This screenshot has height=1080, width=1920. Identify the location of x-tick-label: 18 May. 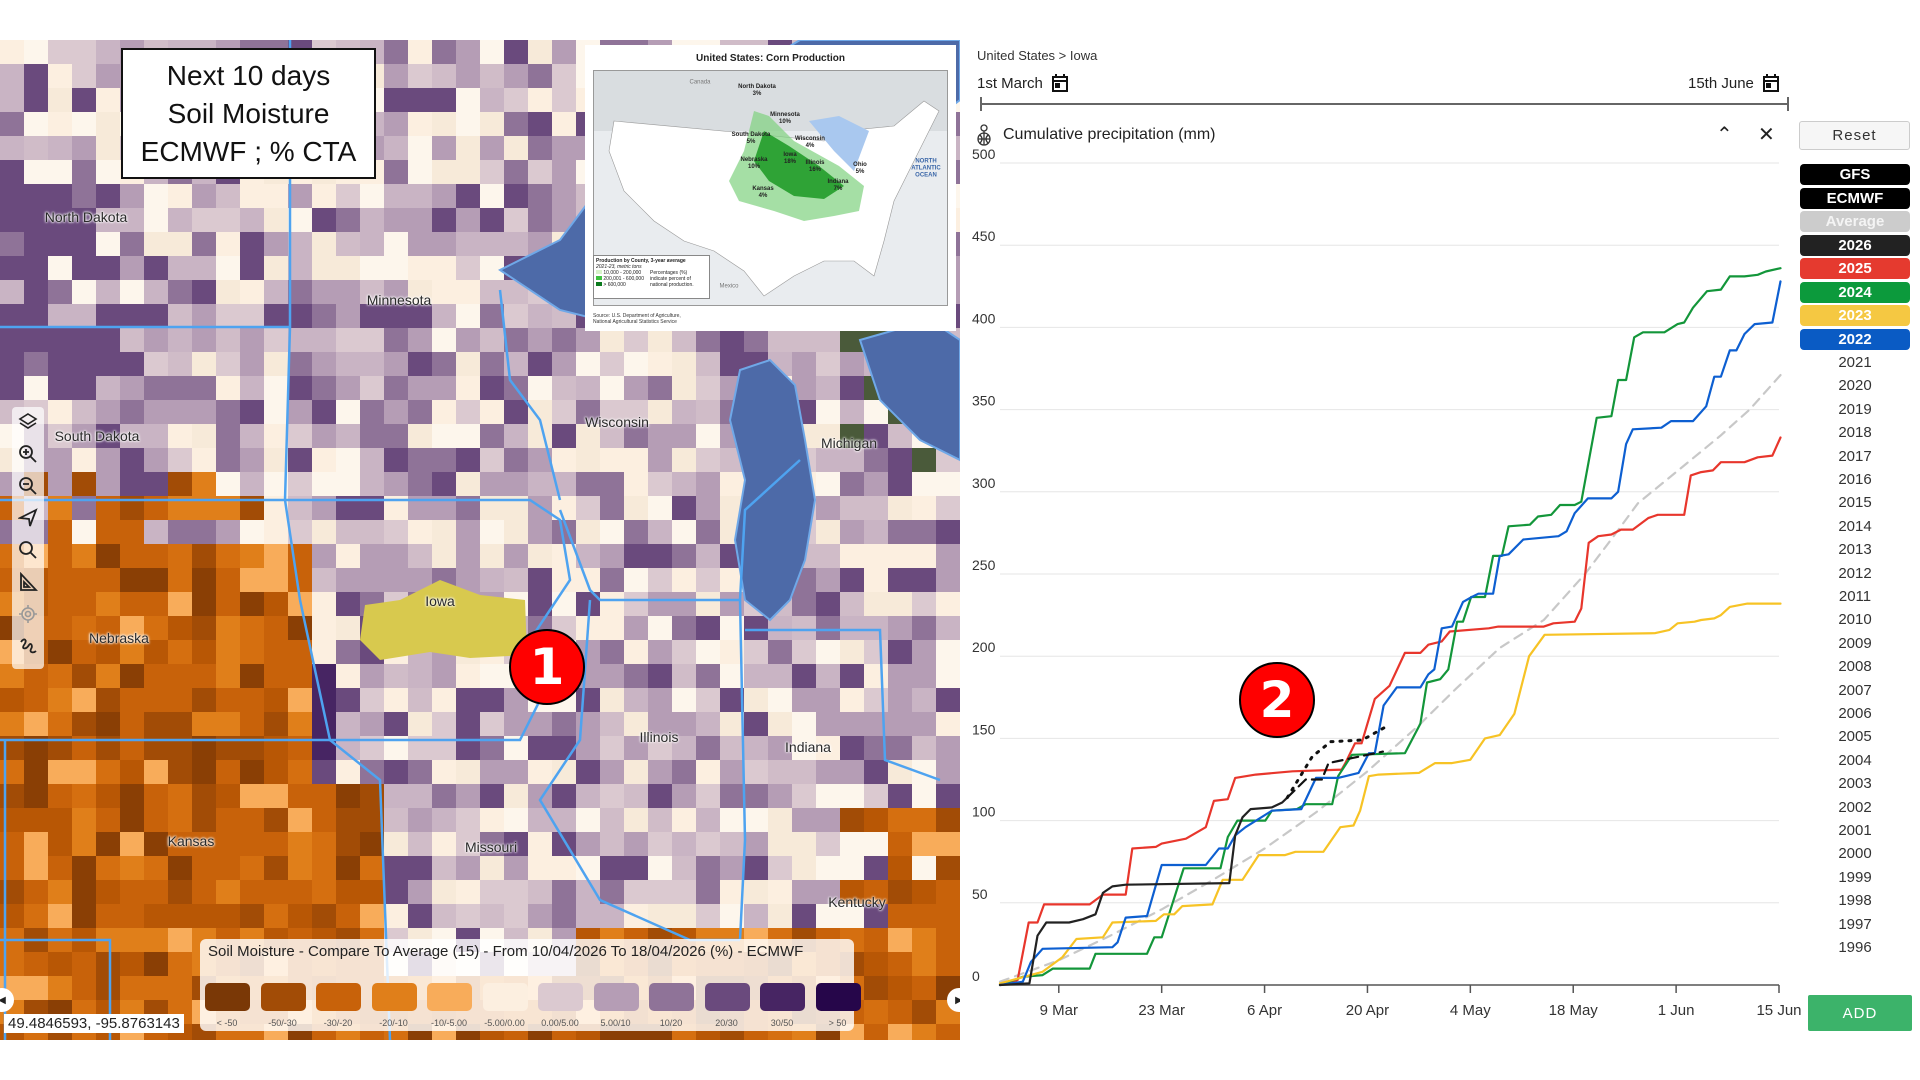
(1574, 1010).